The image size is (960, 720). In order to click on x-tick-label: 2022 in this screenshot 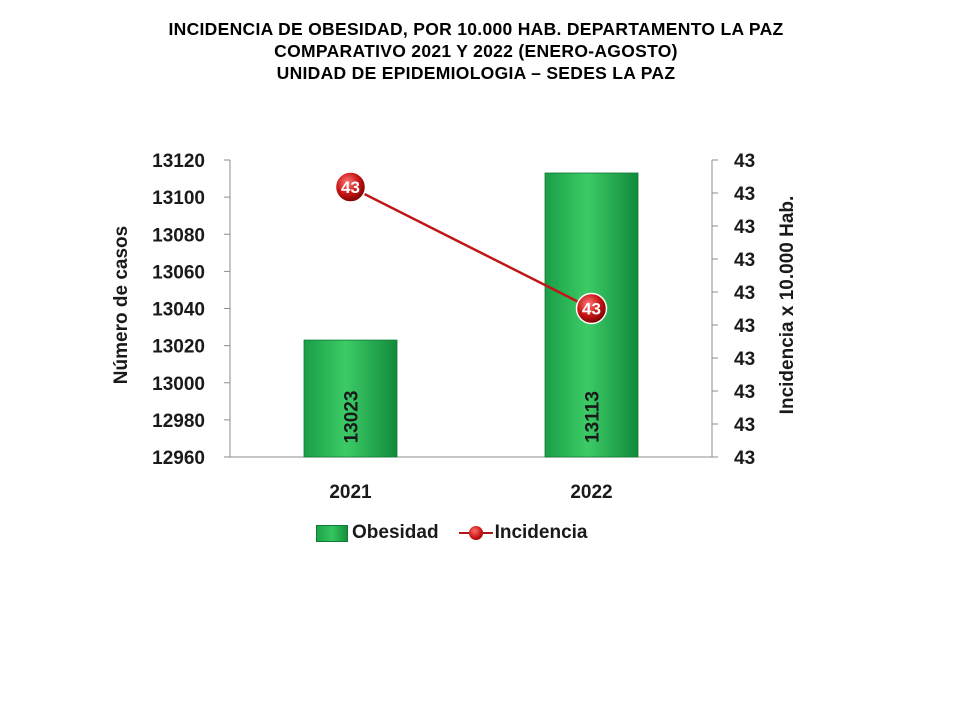, I will do `click(591, 492)`.